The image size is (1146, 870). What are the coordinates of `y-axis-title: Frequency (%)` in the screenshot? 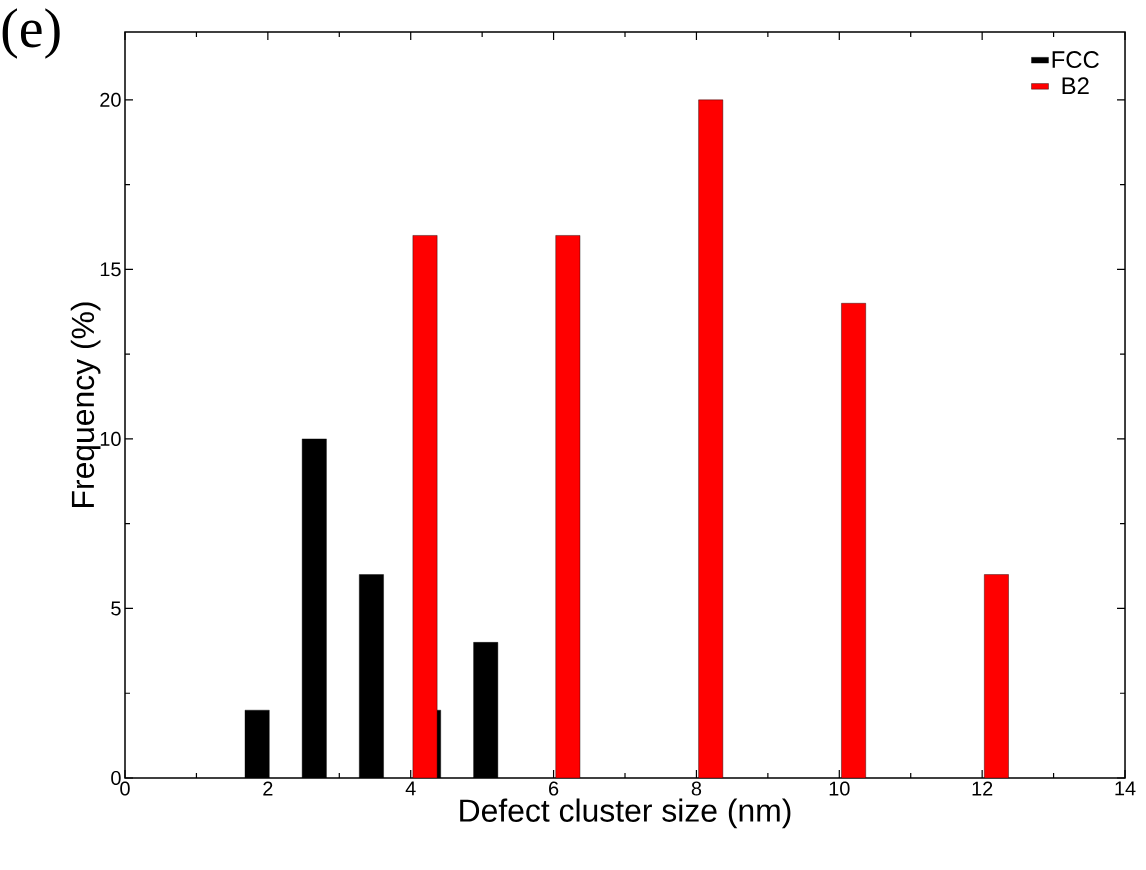 It's located at (85, 404).